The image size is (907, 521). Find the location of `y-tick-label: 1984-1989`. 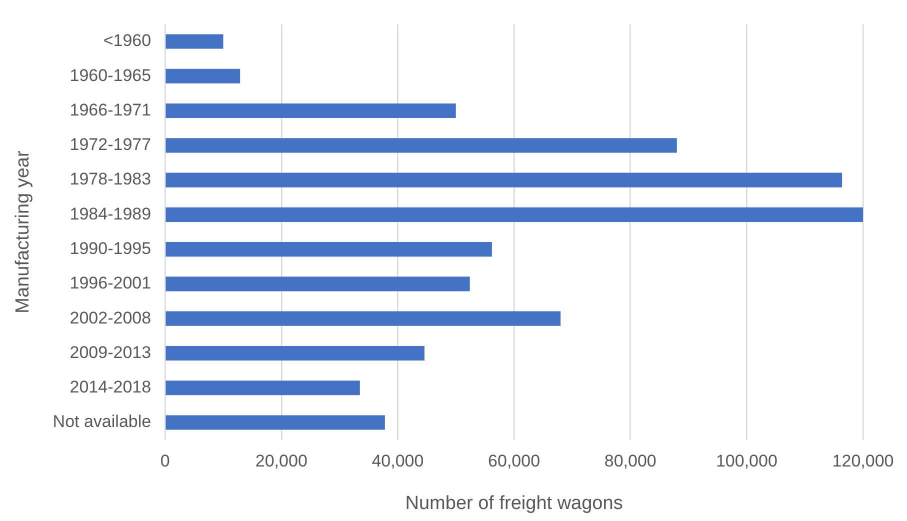

y-tick-label: 1984-1989 is located at coordinates (111, 214).